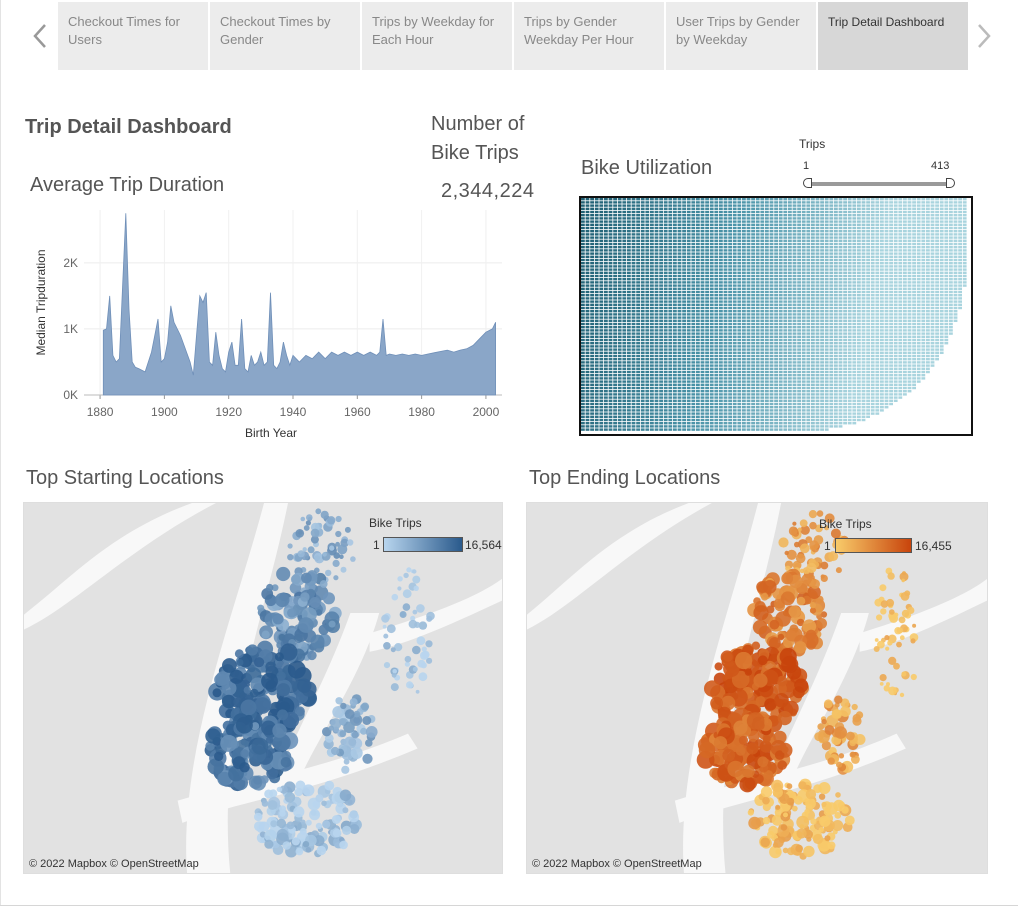 The height and width of the screenshot is (907, 1018). What do you see at coordinates (299, 304) in the screenshot?
I see `duration-area-series` at bounding box center [299, 304].